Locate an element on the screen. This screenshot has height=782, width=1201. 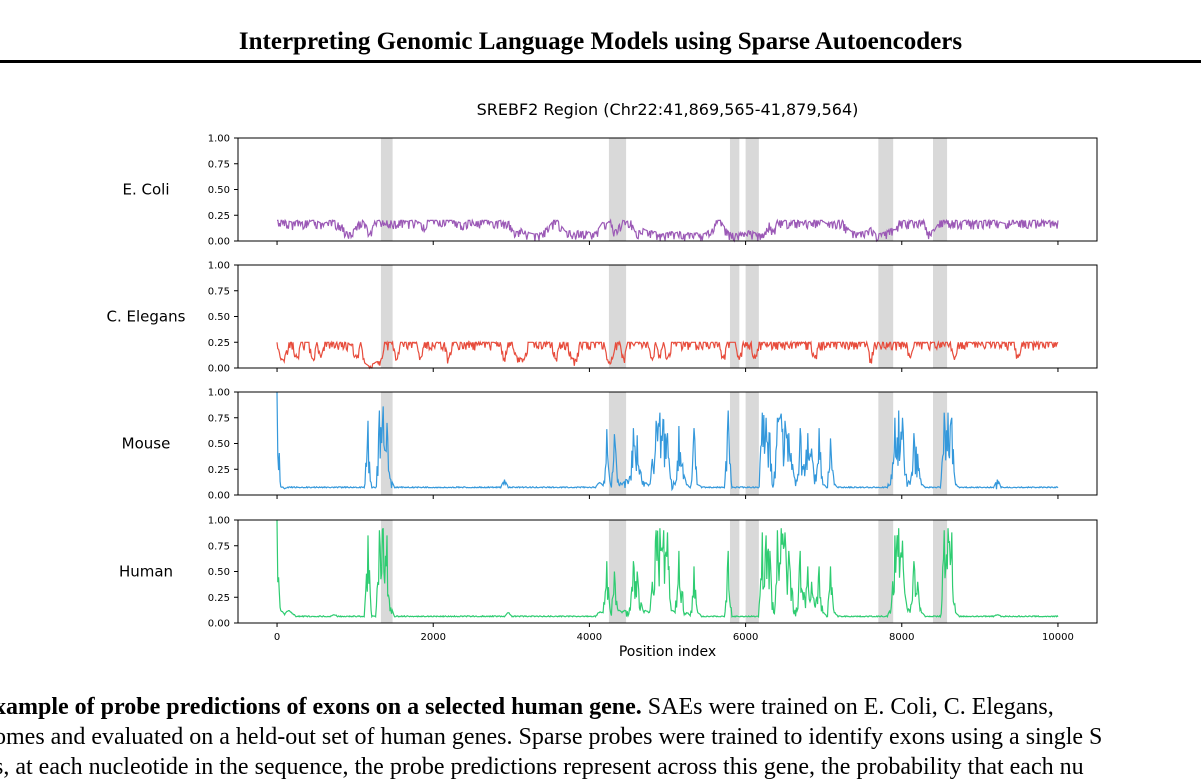
axes-frame is located at coordinates (667, 316).